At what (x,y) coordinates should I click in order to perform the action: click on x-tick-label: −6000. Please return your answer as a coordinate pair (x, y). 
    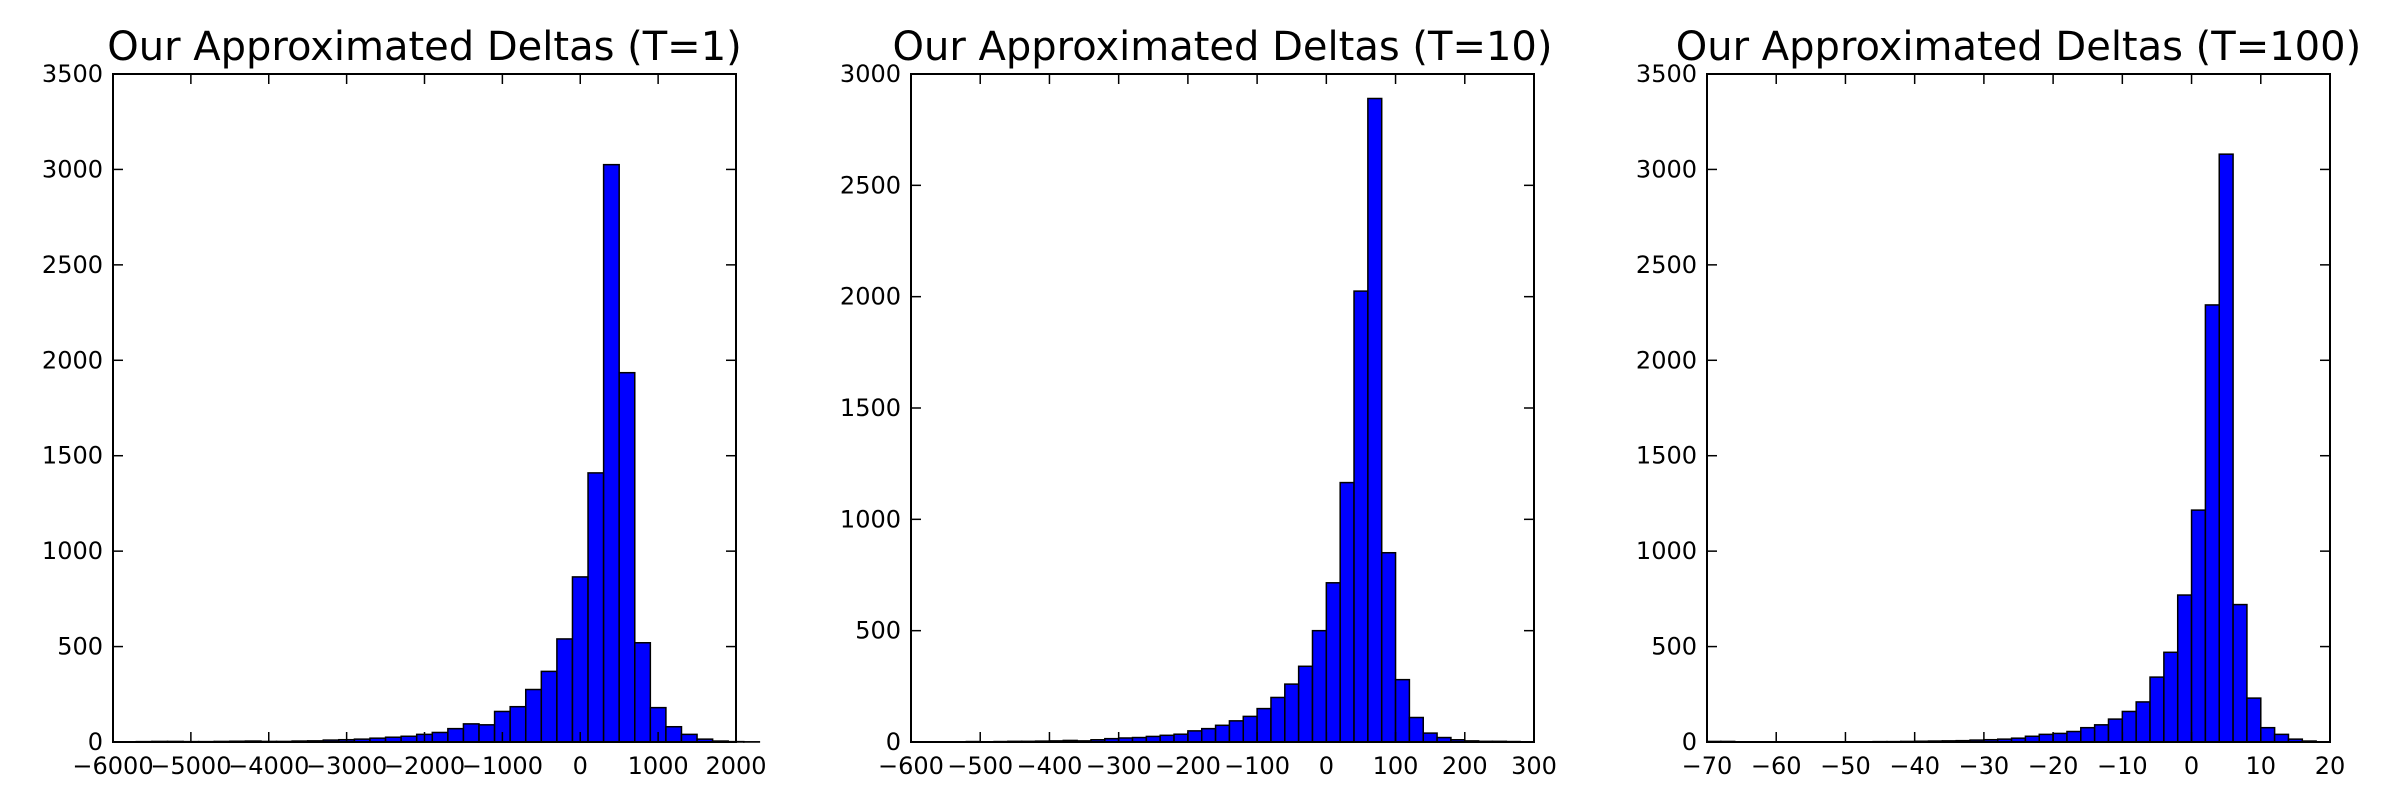
    Looking at the image, I should click on (112, 766).